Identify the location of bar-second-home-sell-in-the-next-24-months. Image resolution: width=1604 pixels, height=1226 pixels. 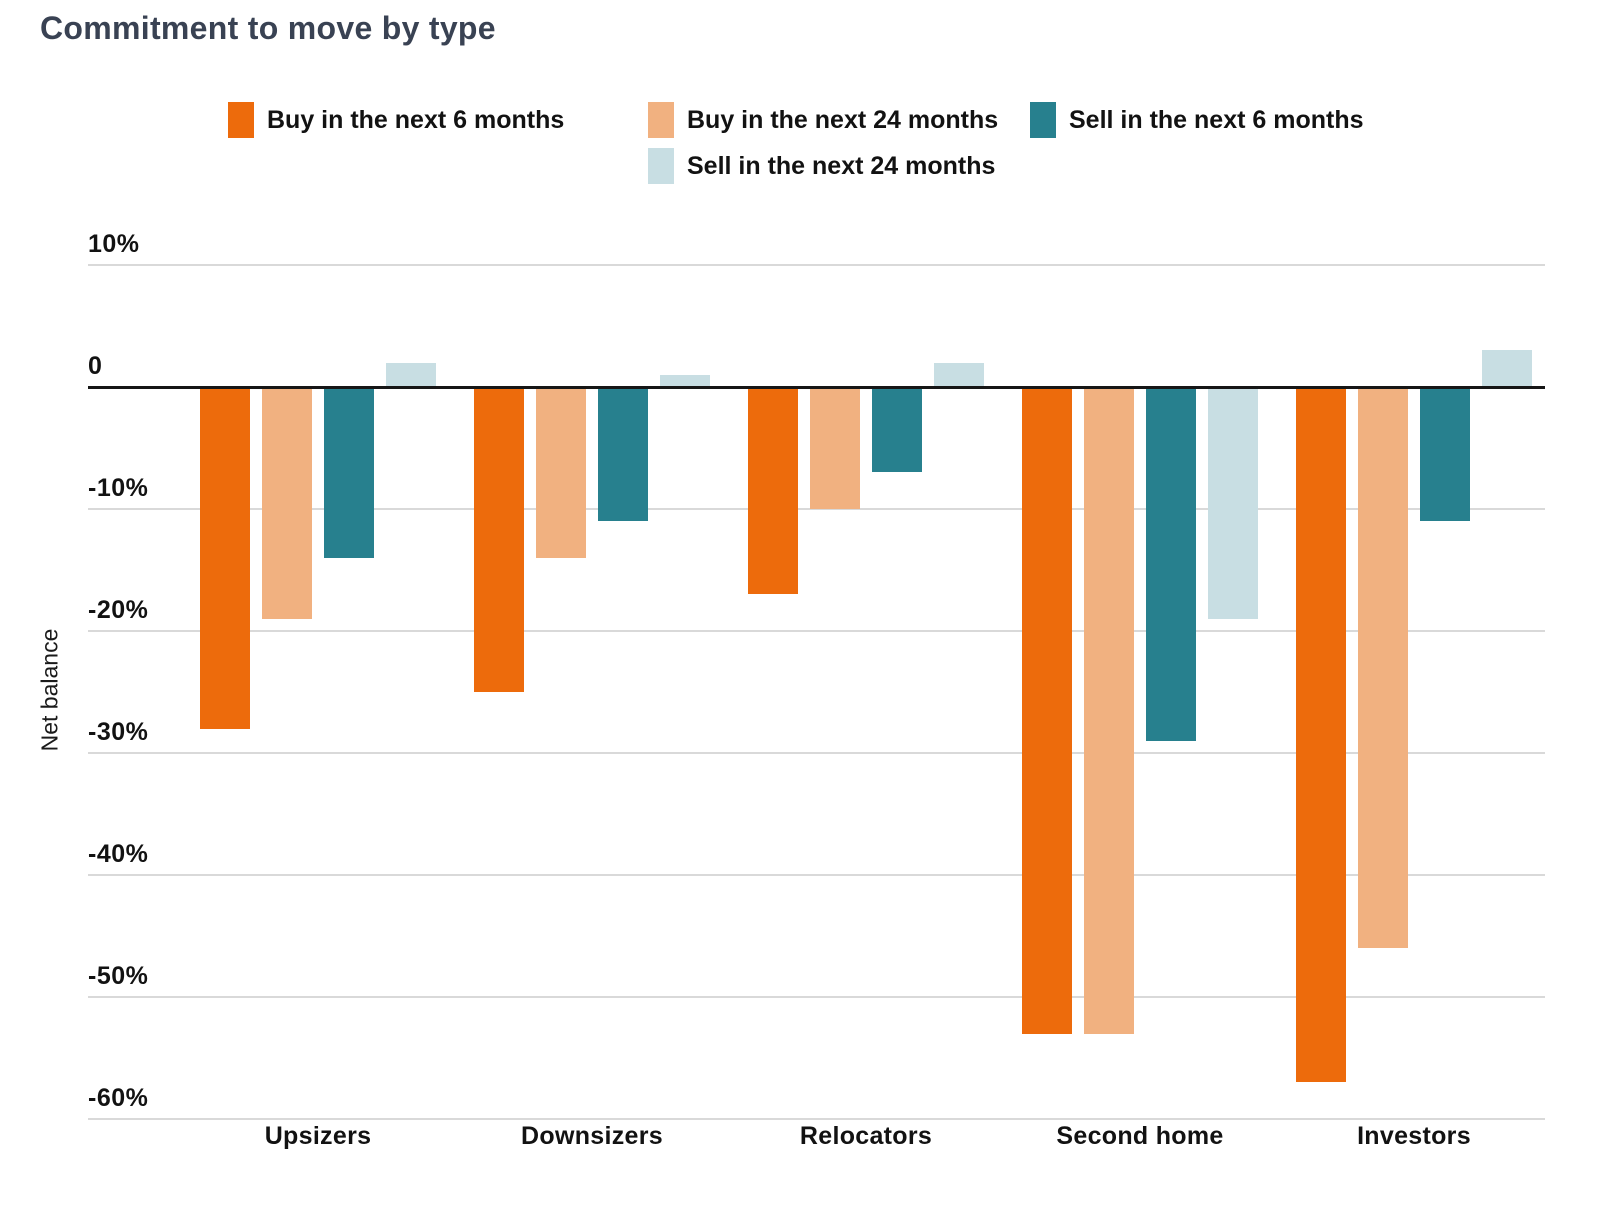
(1233, 503).